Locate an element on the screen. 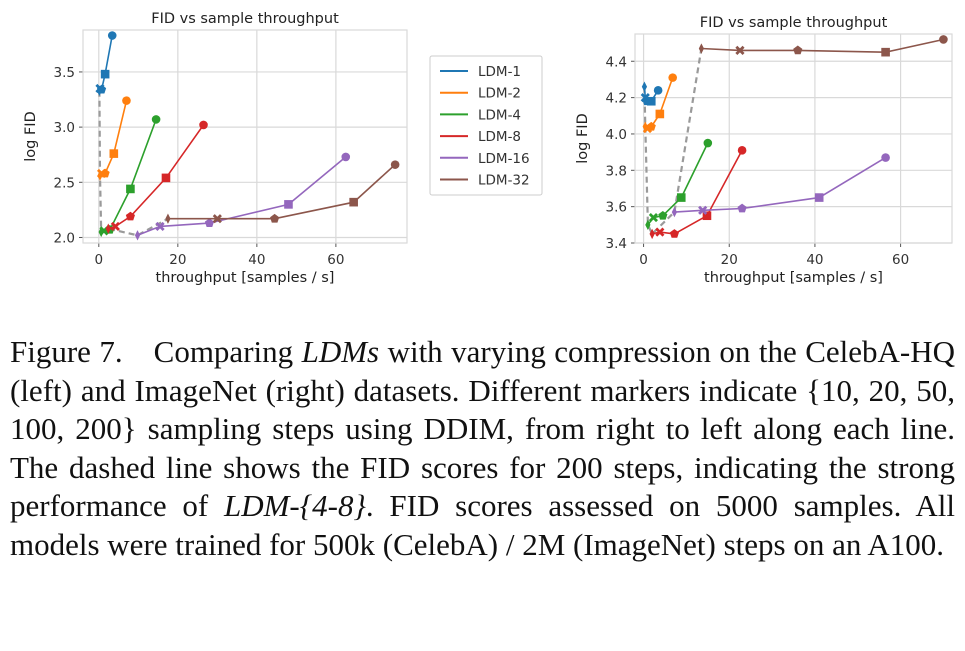  legend-box is located at coordinates (486, 125).